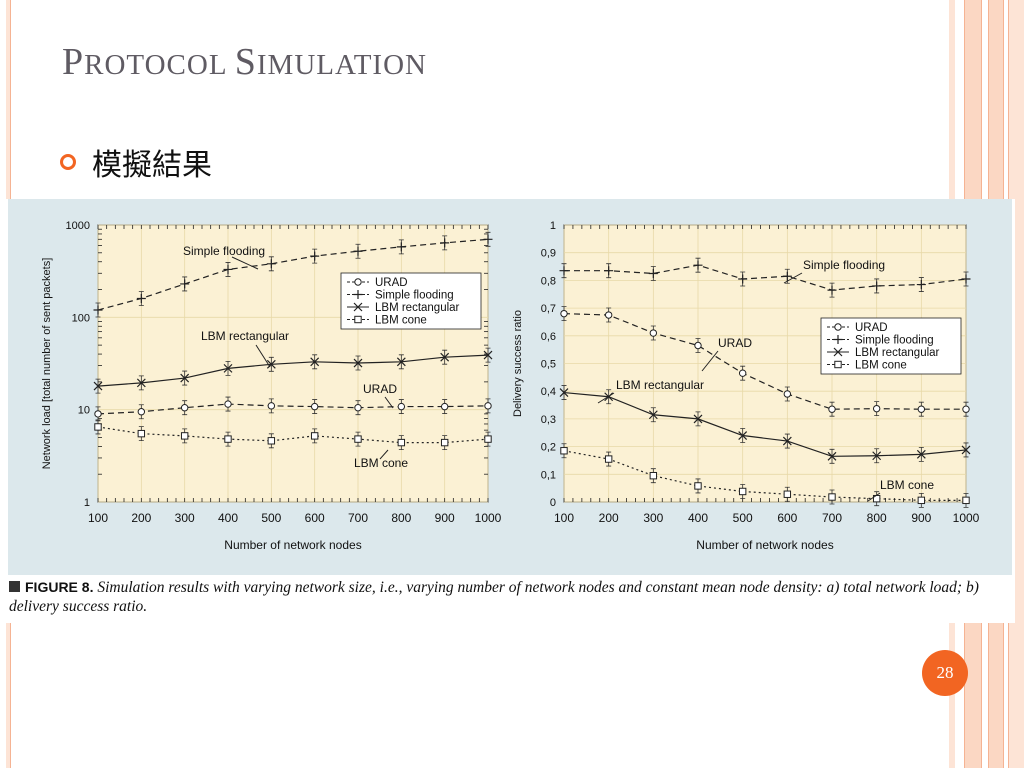 Image resolution: width=1024 pixels, height=768 pixels. What do you see at coordinates (98, 518) in the screenshot?
I see `x-tick-label: 100` at bounding box center [98, 518].